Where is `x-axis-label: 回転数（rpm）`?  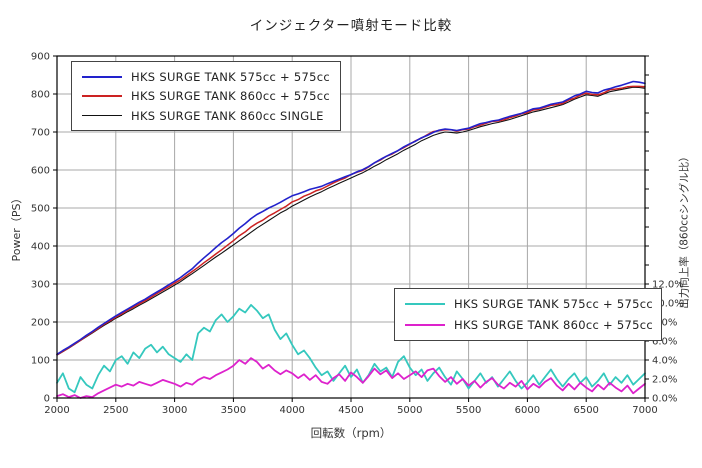 x-axis-label: 回転数（rpm） is located at coordinates (351, 433).